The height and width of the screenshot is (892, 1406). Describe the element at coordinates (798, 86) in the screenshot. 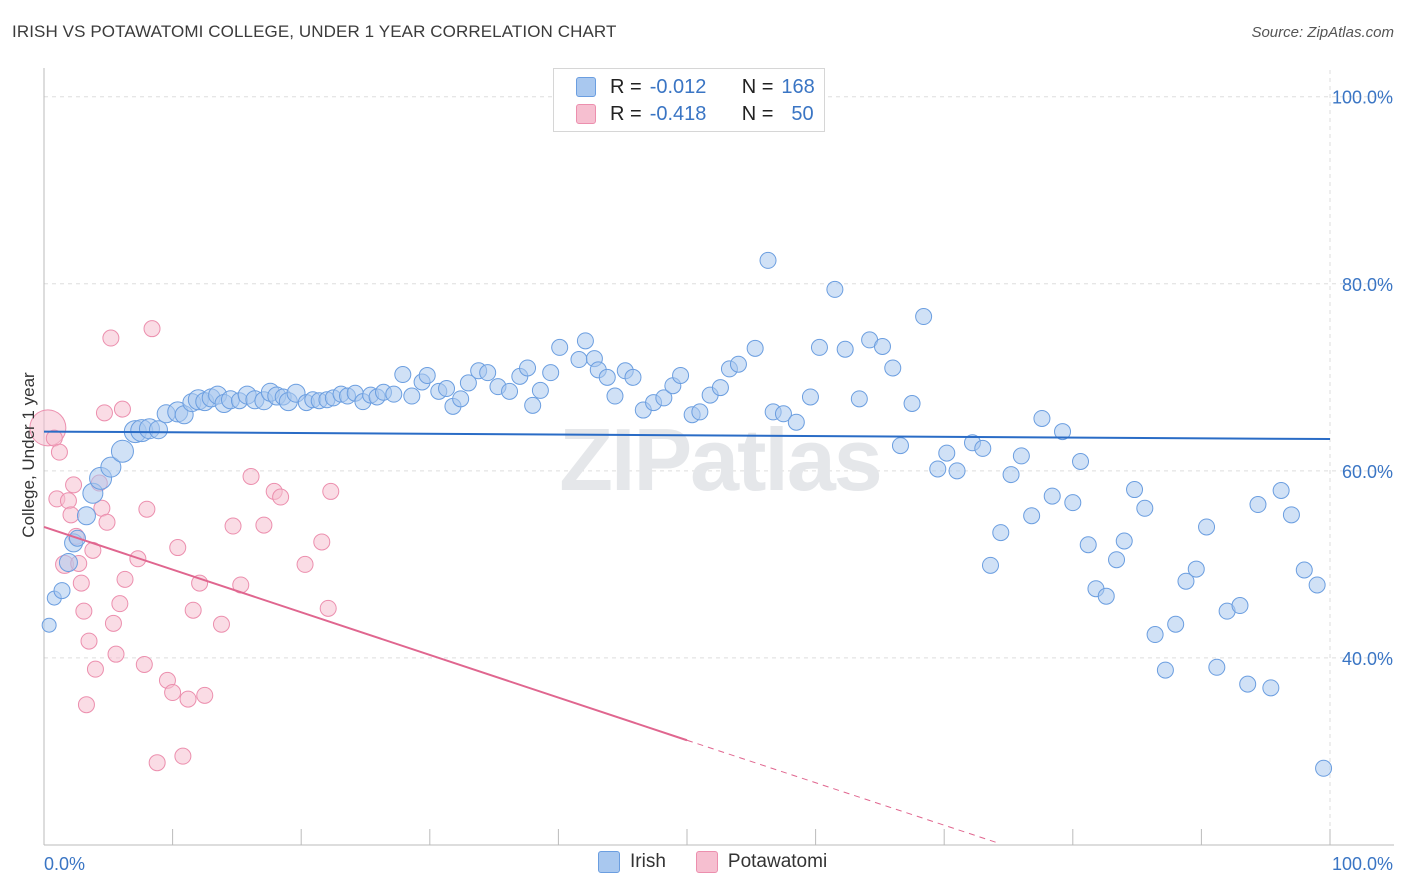

I see `n-value-irish: 168` at that location.